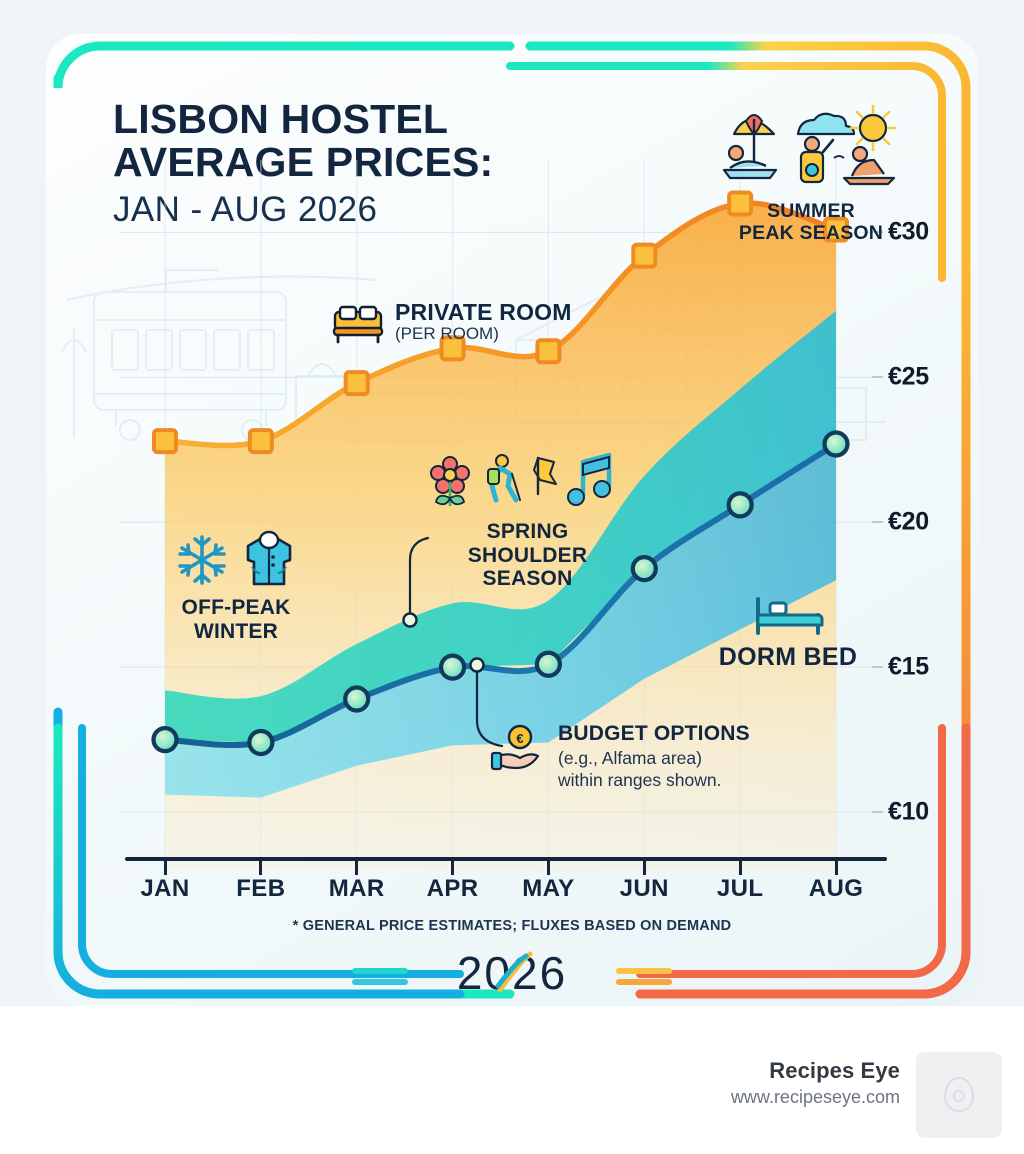 Image resolution: width=1024 pixels, height=1154 pixels. I want to click on annotation-off-peak-winter: OFF-PEAK WINTER, so click(236, 585).